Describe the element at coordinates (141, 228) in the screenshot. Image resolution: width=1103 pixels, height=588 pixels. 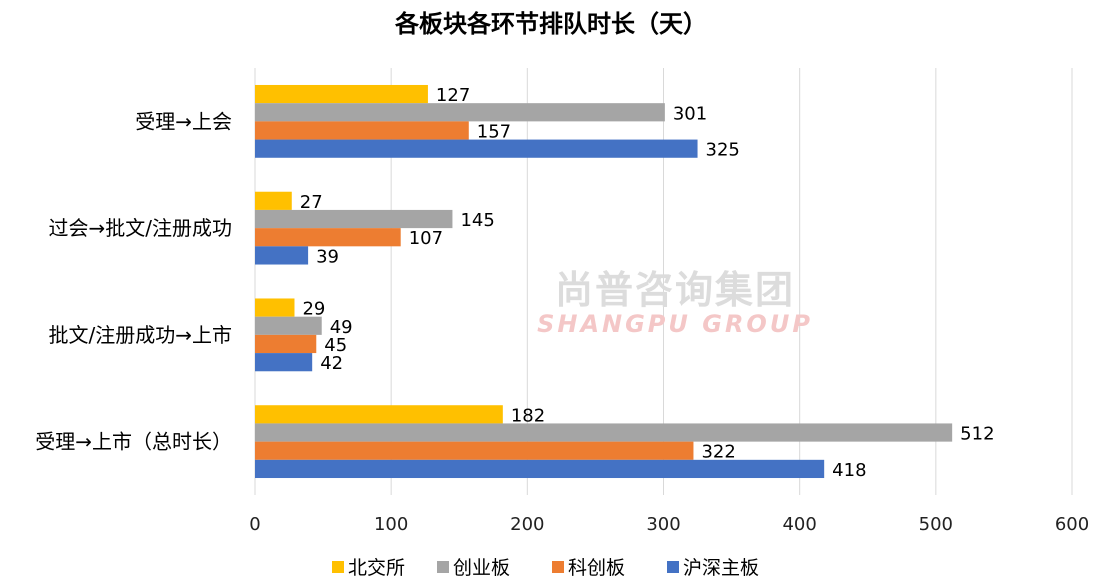
I see `category-label: 过会→批文/注册成功` at that location.